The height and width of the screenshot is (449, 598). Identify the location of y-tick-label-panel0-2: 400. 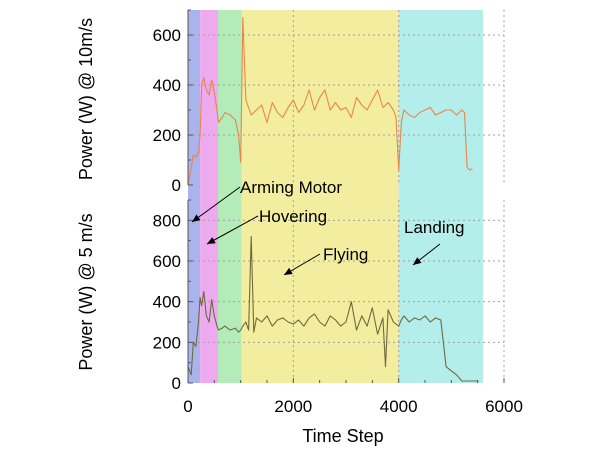
(167, 85).